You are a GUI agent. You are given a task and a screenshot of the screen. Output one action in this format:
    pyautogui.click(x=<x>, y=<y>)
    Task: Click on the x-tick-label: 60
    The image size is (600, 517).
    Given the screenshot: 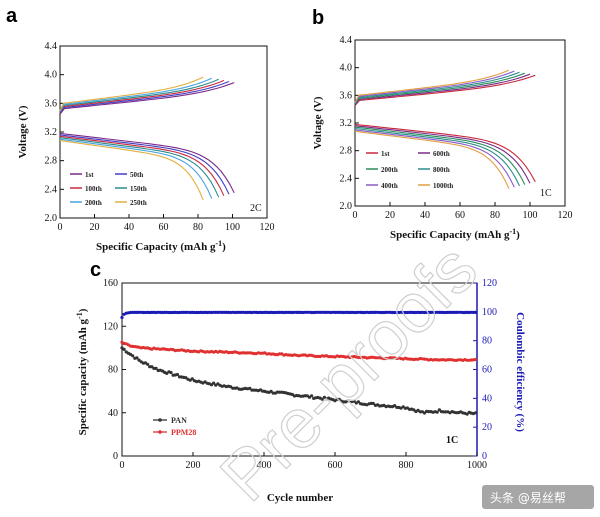 What is the action you would take?
    pyautogui.click(x=164, y=227)
    